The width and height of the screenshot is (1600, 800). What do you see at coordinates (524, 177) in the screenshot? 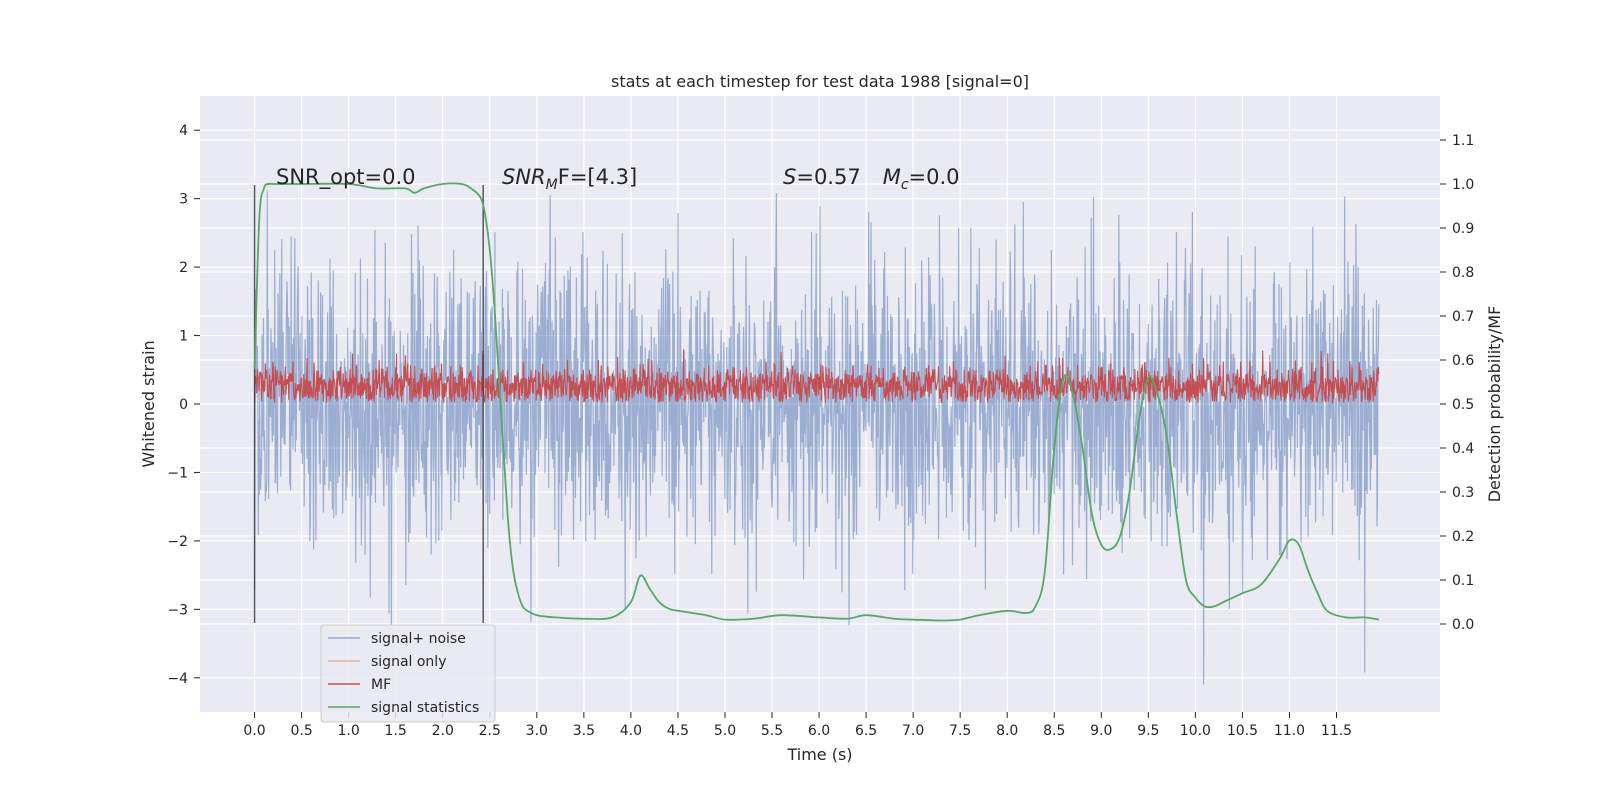
I see `annotation-snr-mf-base: SNR` at bounding box center [524, 177].